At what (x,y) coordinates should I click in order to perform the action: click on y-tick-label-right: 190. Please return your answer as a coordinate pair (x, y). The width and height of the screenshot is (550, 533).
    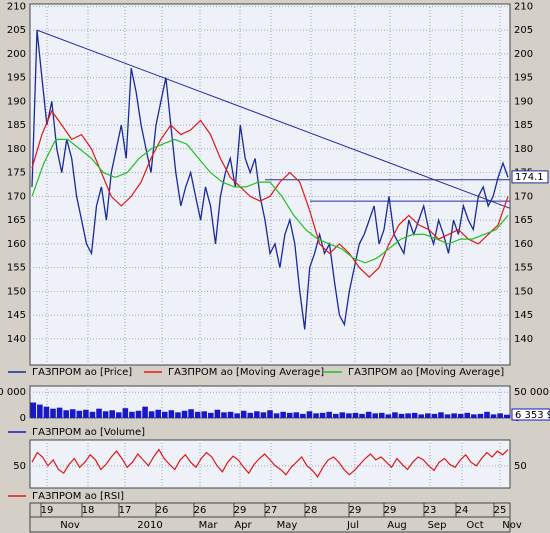
    Looking at the image, I should click on (523, 101).